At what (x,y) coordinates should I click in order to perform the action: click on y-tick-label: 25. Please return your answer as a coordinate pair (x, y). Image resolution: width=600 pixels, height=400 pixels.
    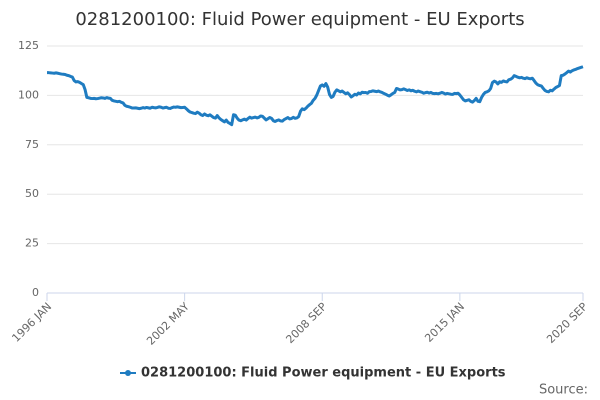
    Looking at the image, I should click on (32, 243).